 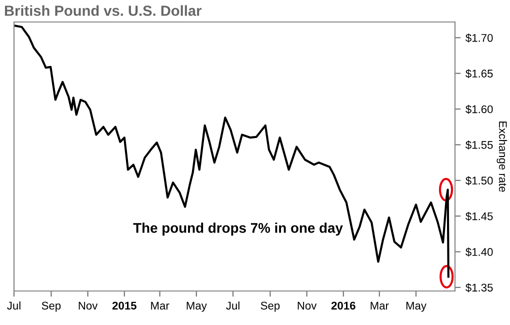 What do you see at coordinates (479, 38) in the screenshot?
I see `y-tick-label: $1.70` at bounding box center [479, 38].